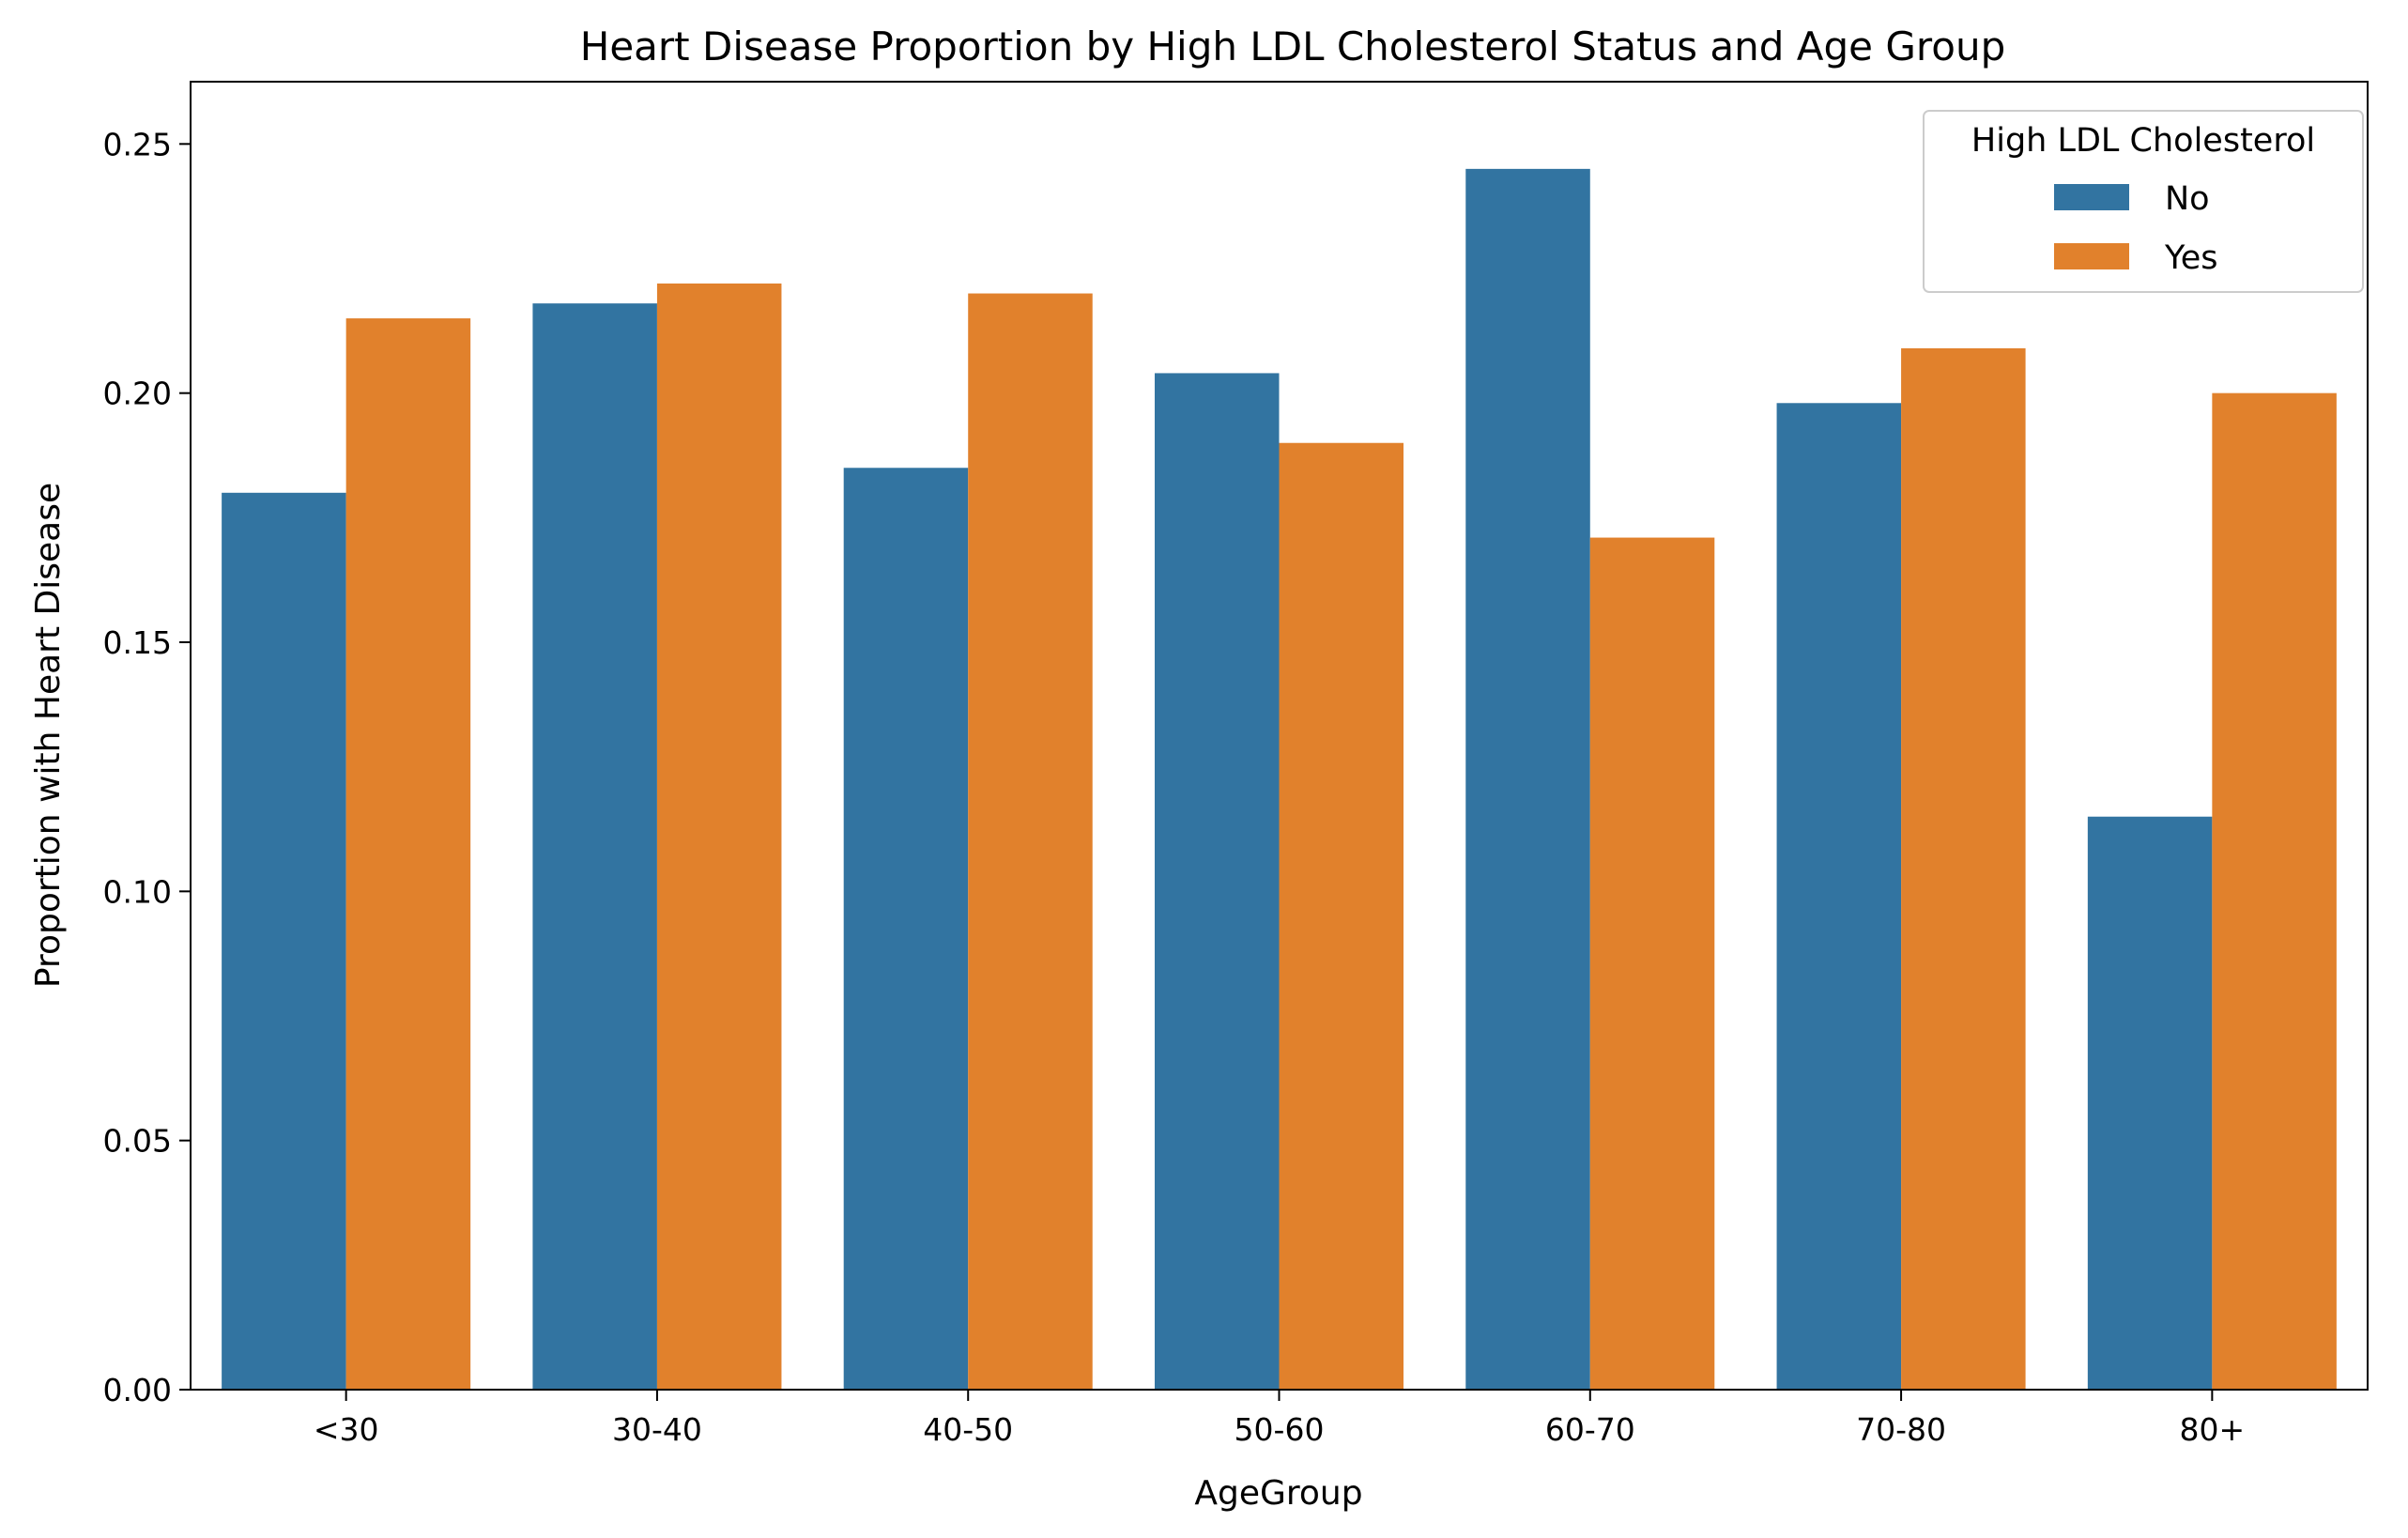 The width and height of the screenshot is (2408, 1538). I want to click on x-tick-label: 70-80, so click(1901, 1429).